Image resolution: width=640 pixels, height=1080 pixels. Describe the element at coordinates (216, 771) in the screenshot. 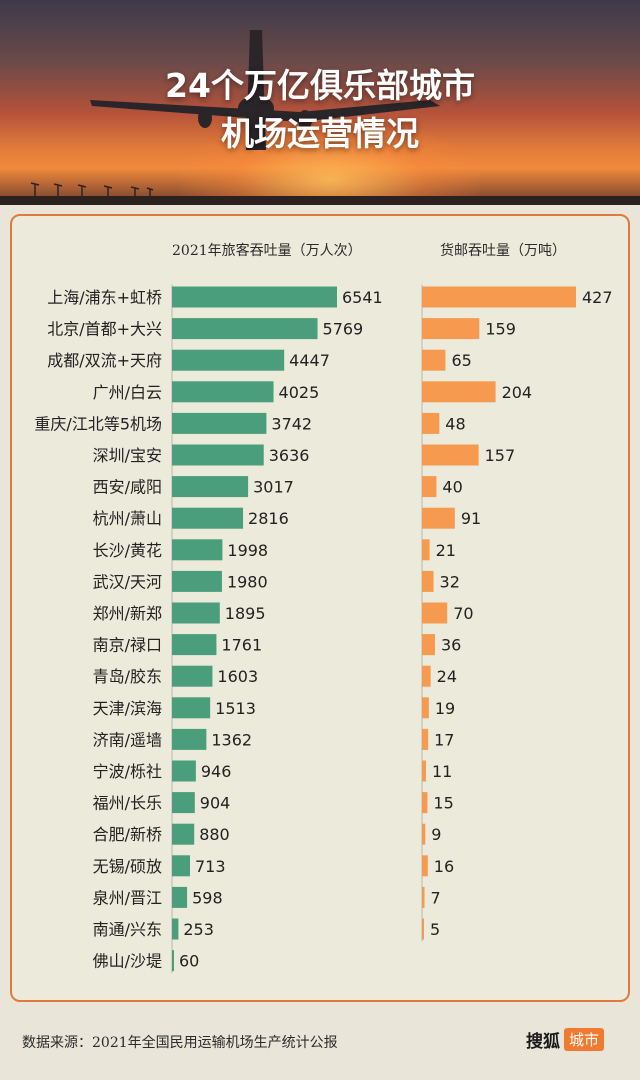

I see `passenger-value-label: 946` at that location.